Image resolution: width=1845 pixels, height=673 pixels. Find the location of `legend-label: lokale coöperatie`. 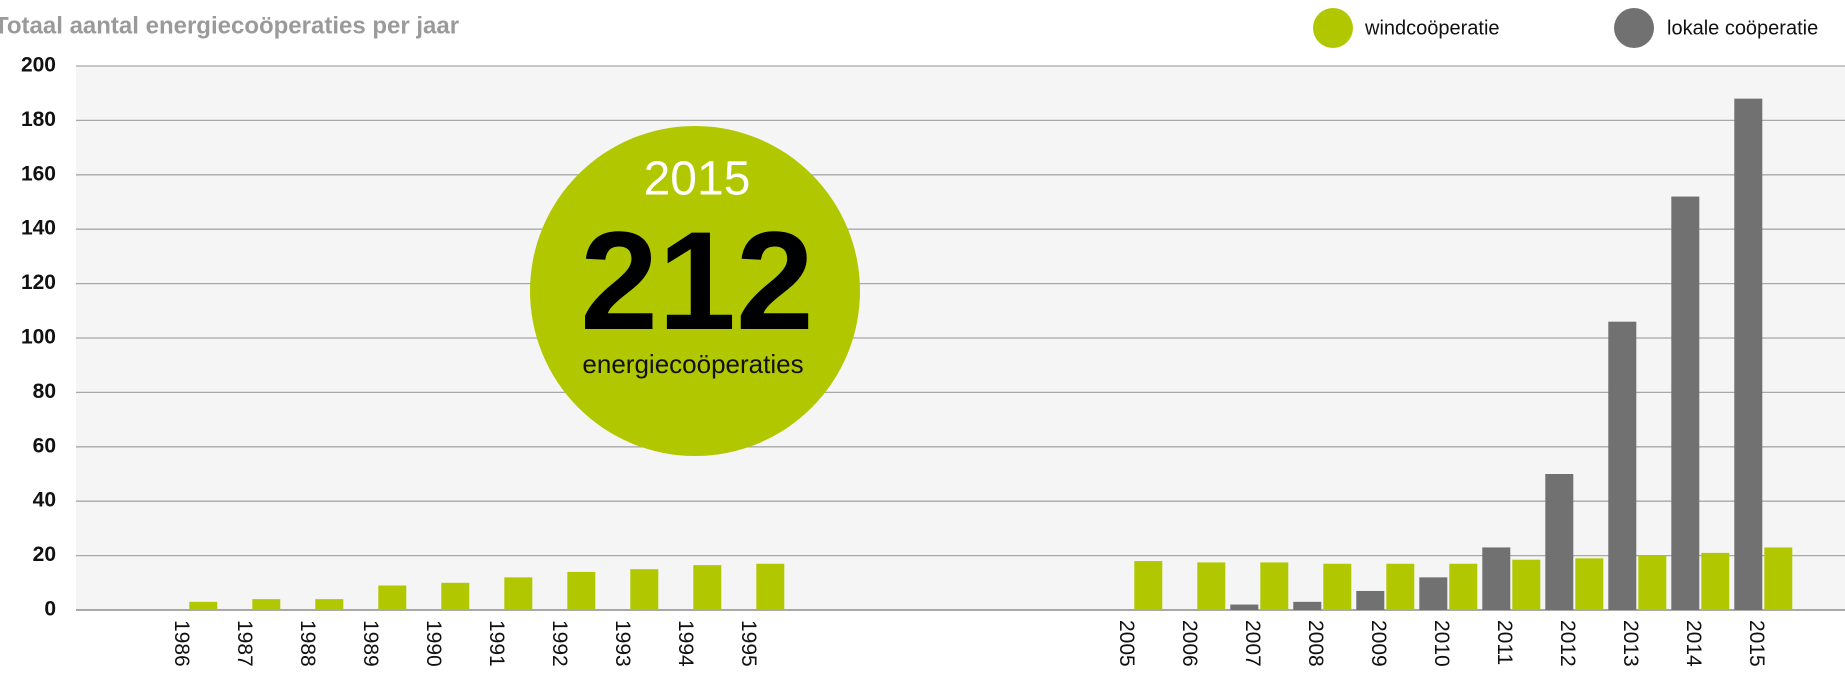

legend-label: lokale coöperatie is located at coordinates (1742, 28).